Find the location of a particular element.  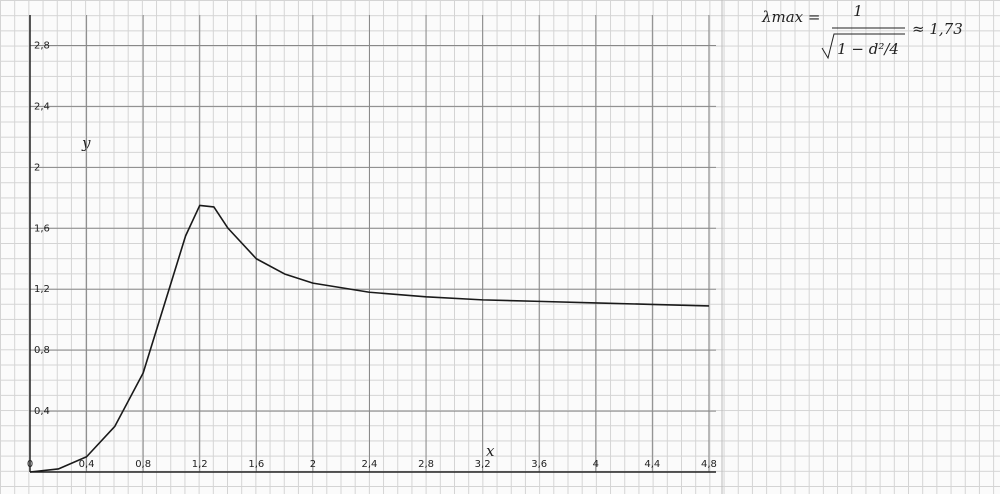

y-tick-label: 1,2 is located at coordinates (42, 289).